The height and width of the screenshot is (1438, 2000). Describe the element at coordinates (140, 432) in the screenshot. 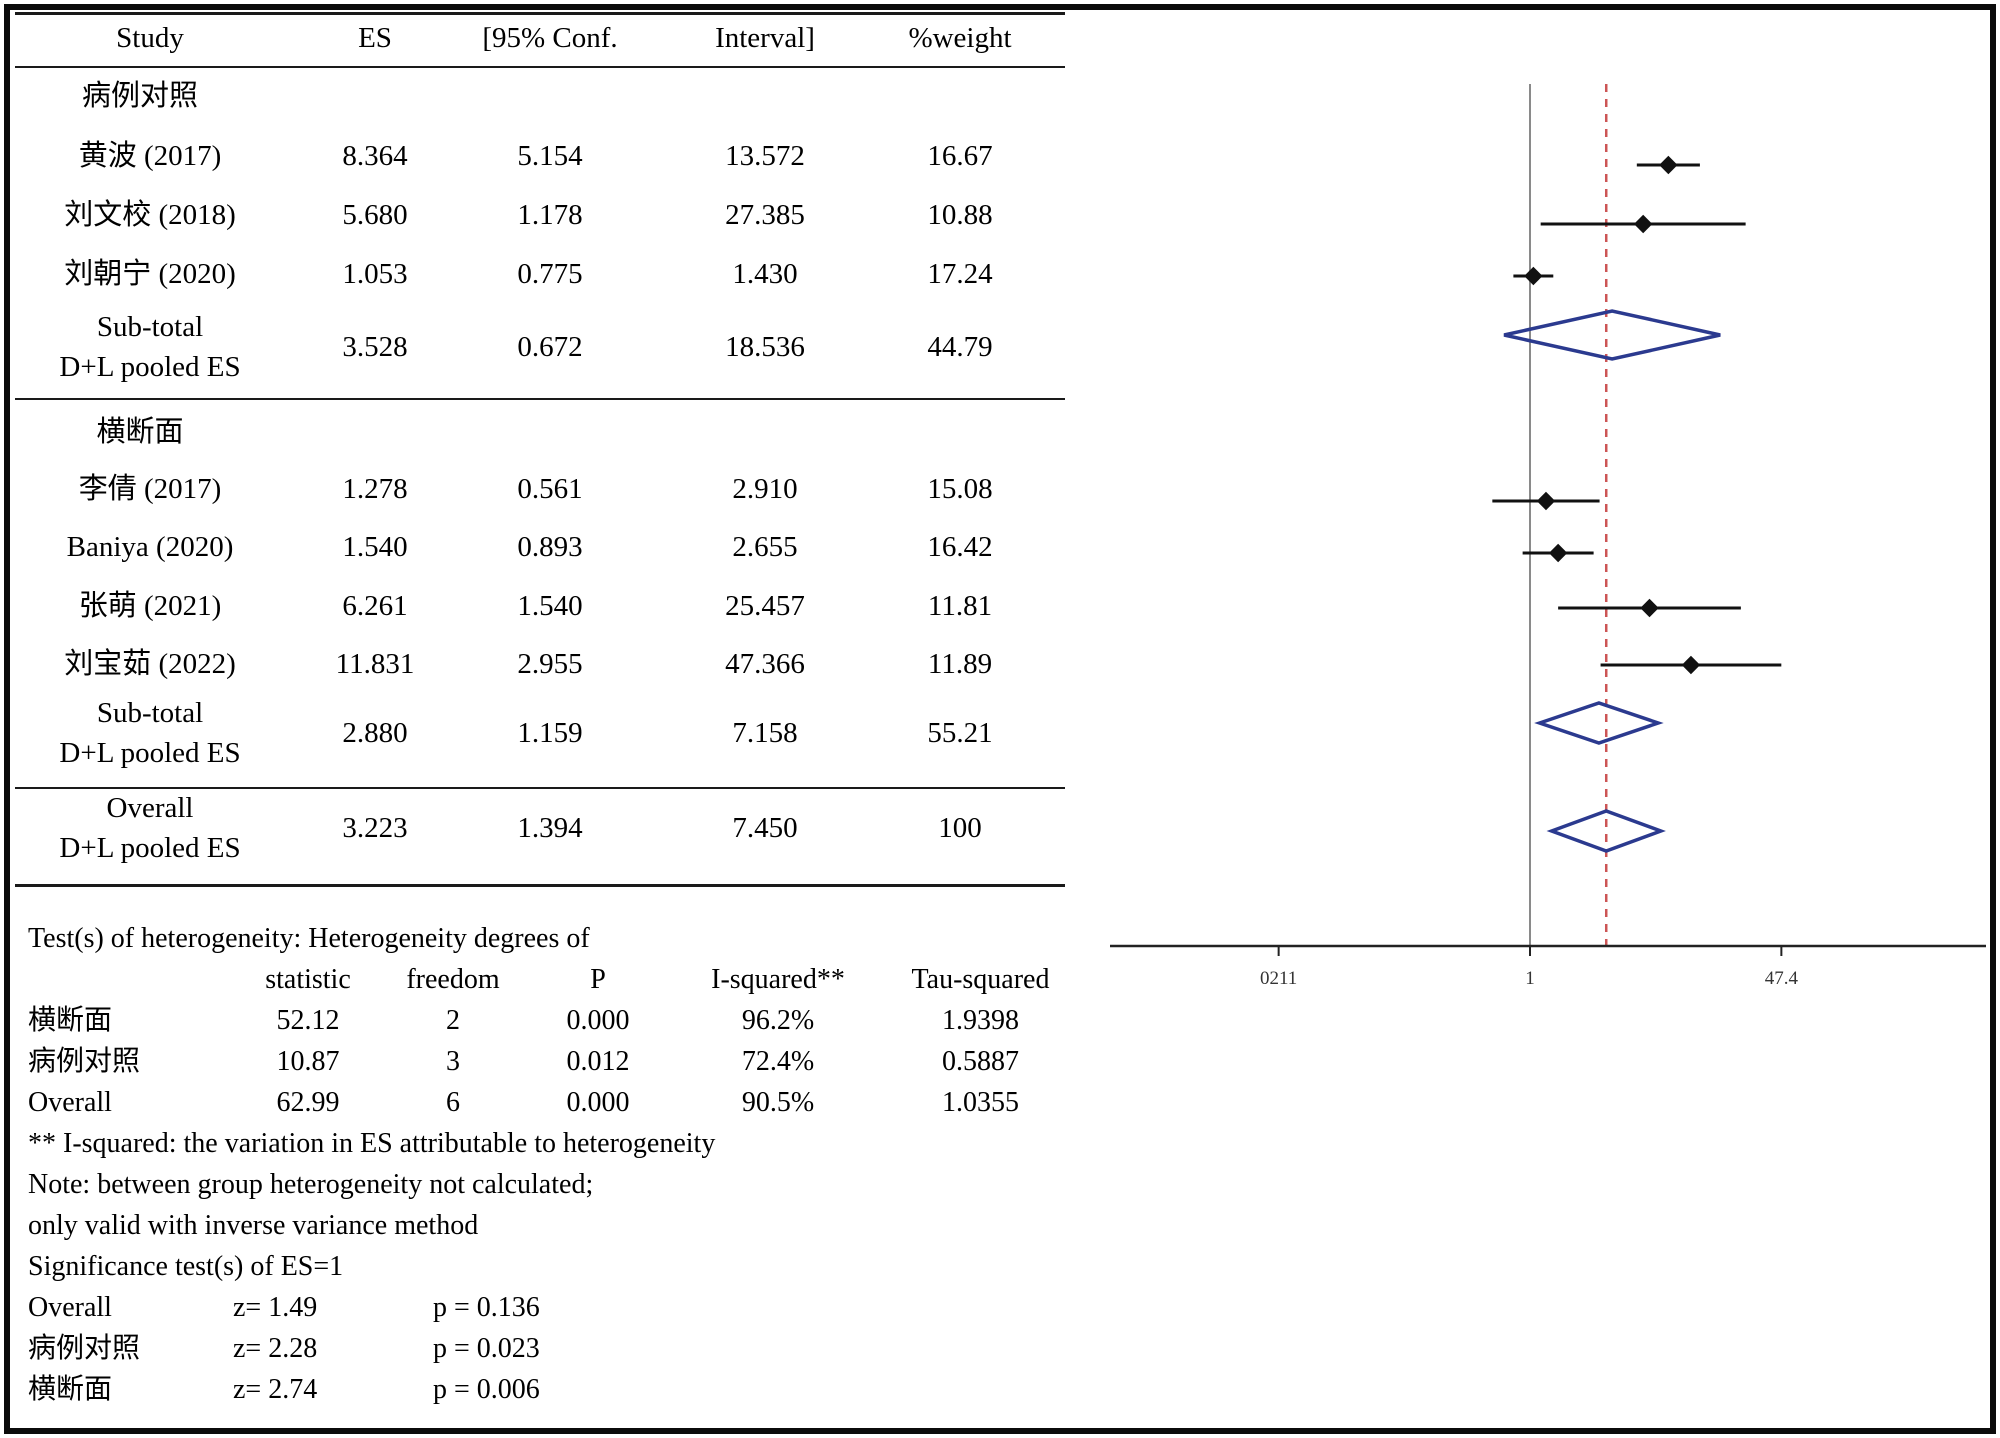

I see `group-label: 横断面` at that location.